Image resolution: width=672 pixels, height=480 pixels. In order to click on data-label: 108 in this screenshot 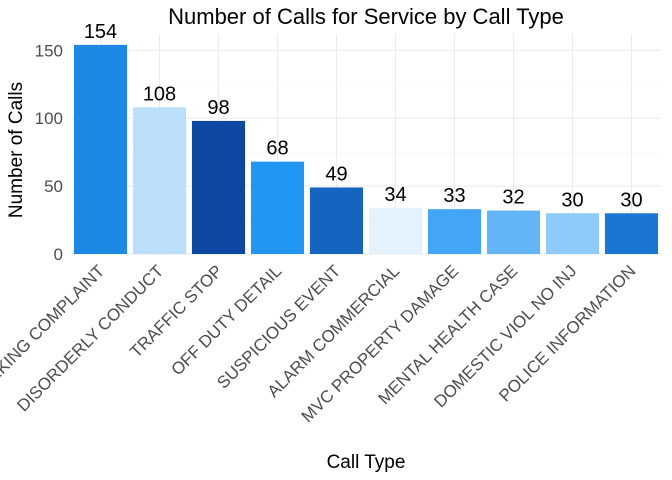, I will do `click(159, 94)`.